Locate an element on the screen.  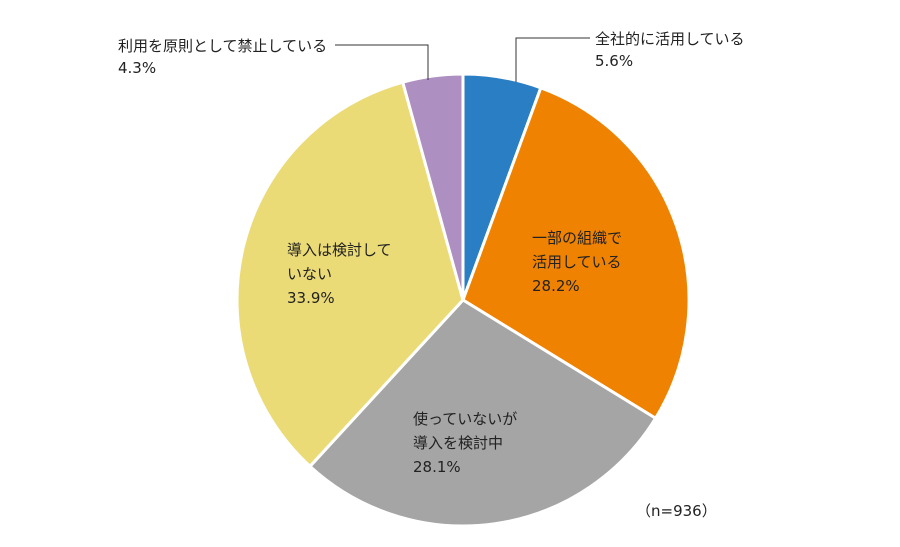
slice-category-label: 導入は検討して is located at coordinates (339, 250).